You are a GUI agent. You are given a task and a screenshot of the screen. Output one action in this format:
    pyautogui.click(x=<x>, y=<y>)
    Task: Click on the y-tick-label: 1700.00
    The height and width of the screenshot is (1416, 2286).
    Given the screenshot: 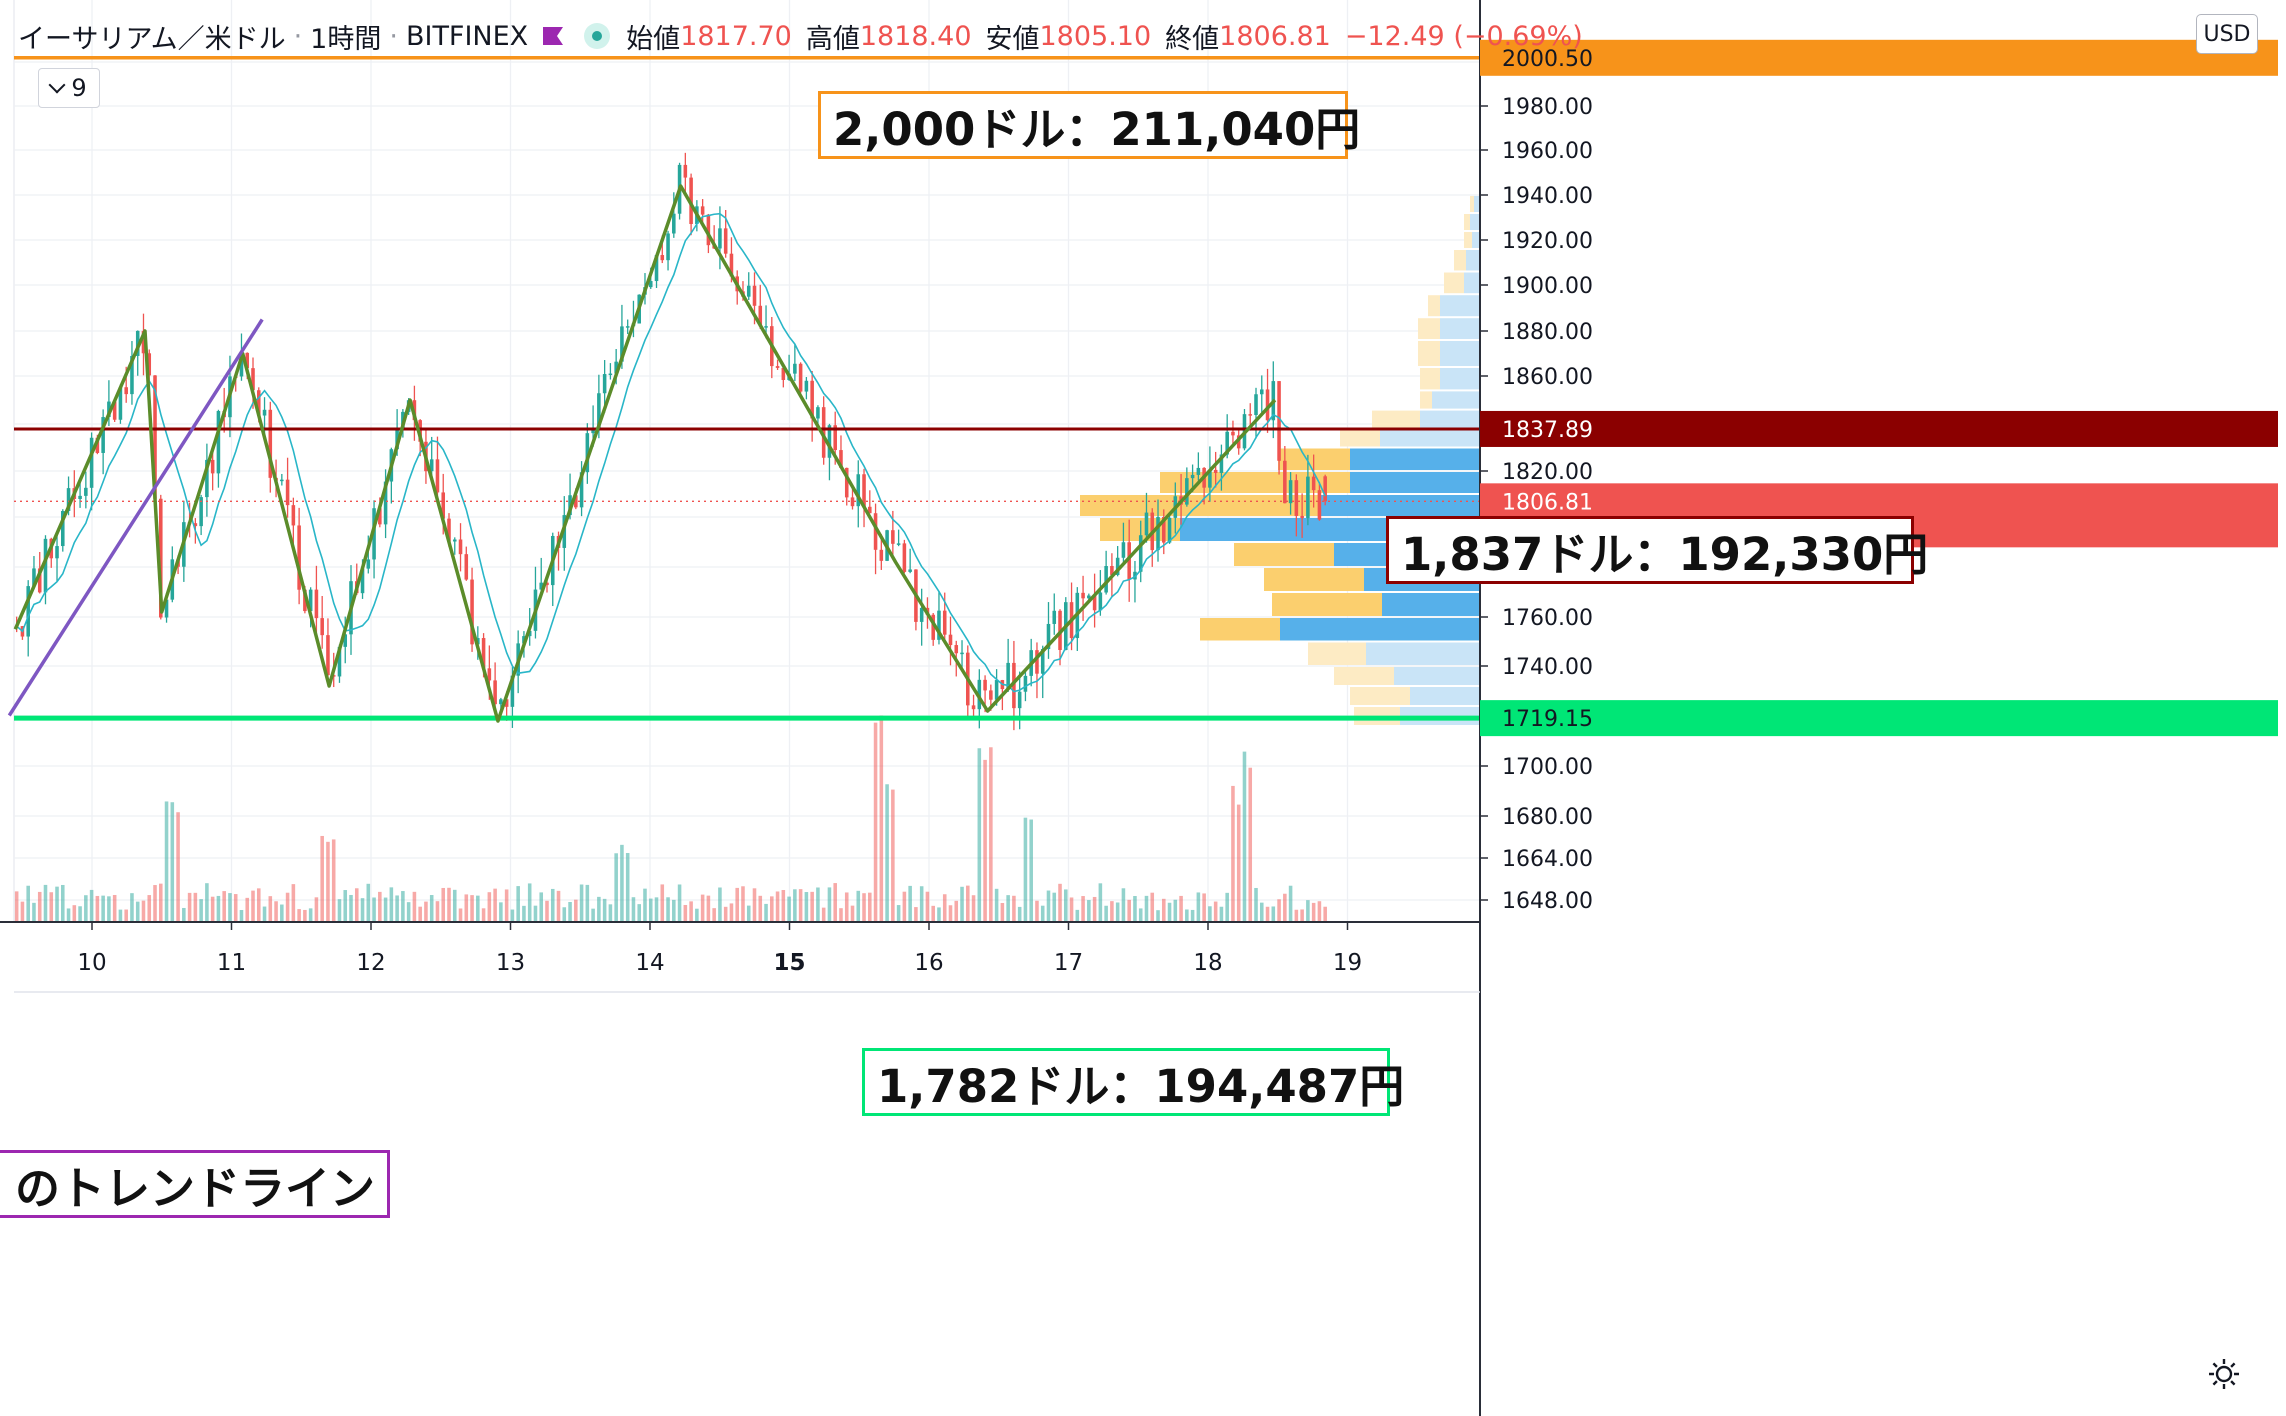 What is the action you would take?
    pyautogui.click(x=1547, y=767)
    